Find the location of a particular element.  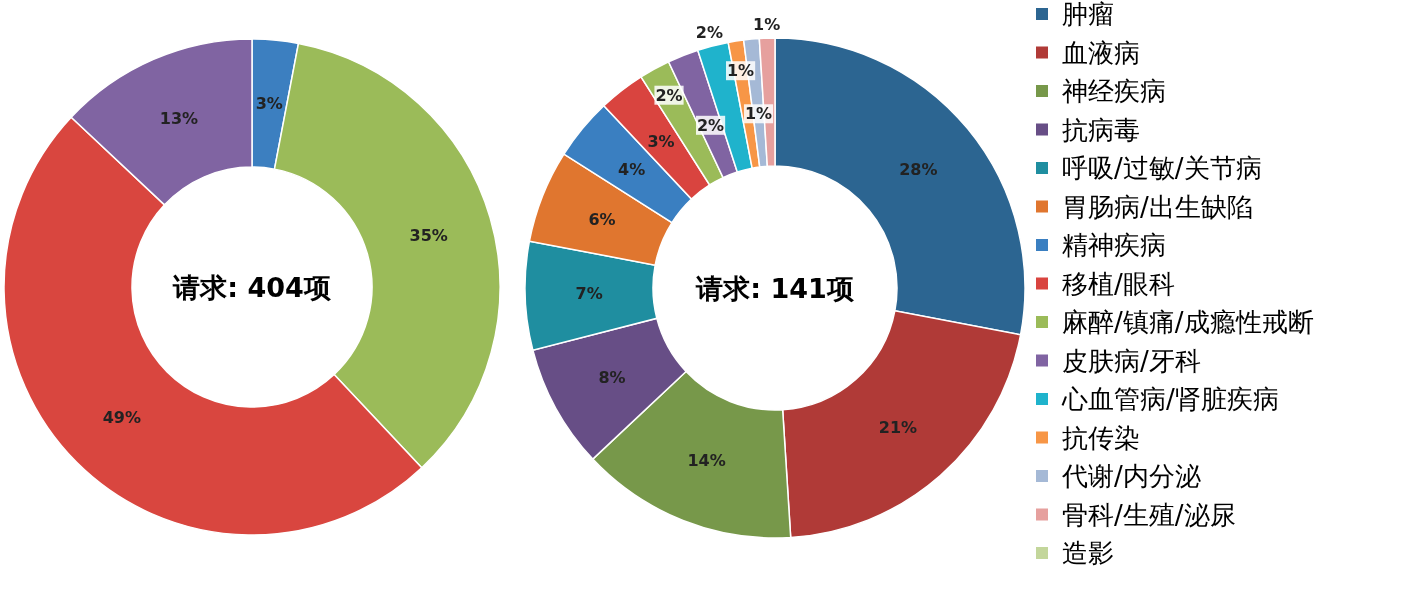

legend-label: 抗传染 is located at coordinates (1101, 437).